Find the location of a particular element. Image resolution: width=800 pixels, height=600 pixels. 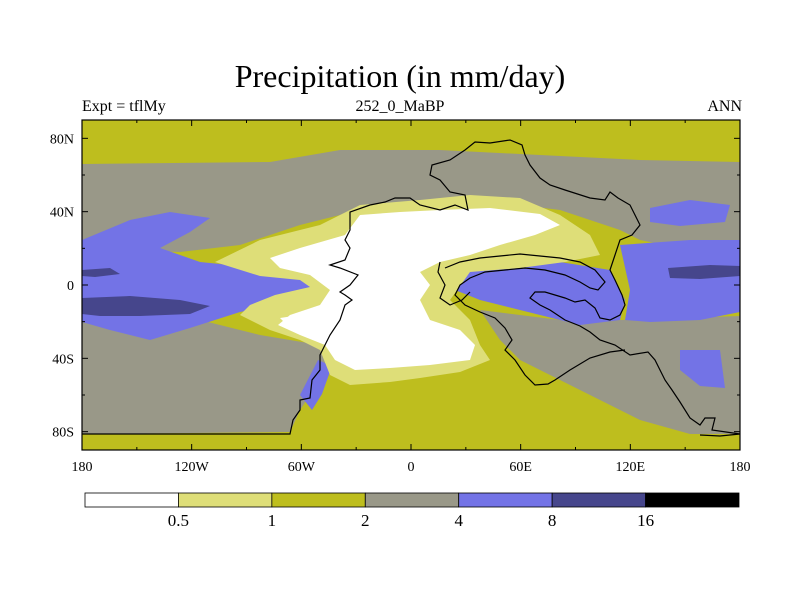

colorbar-label: 2 is located at coordinates (365, 520).